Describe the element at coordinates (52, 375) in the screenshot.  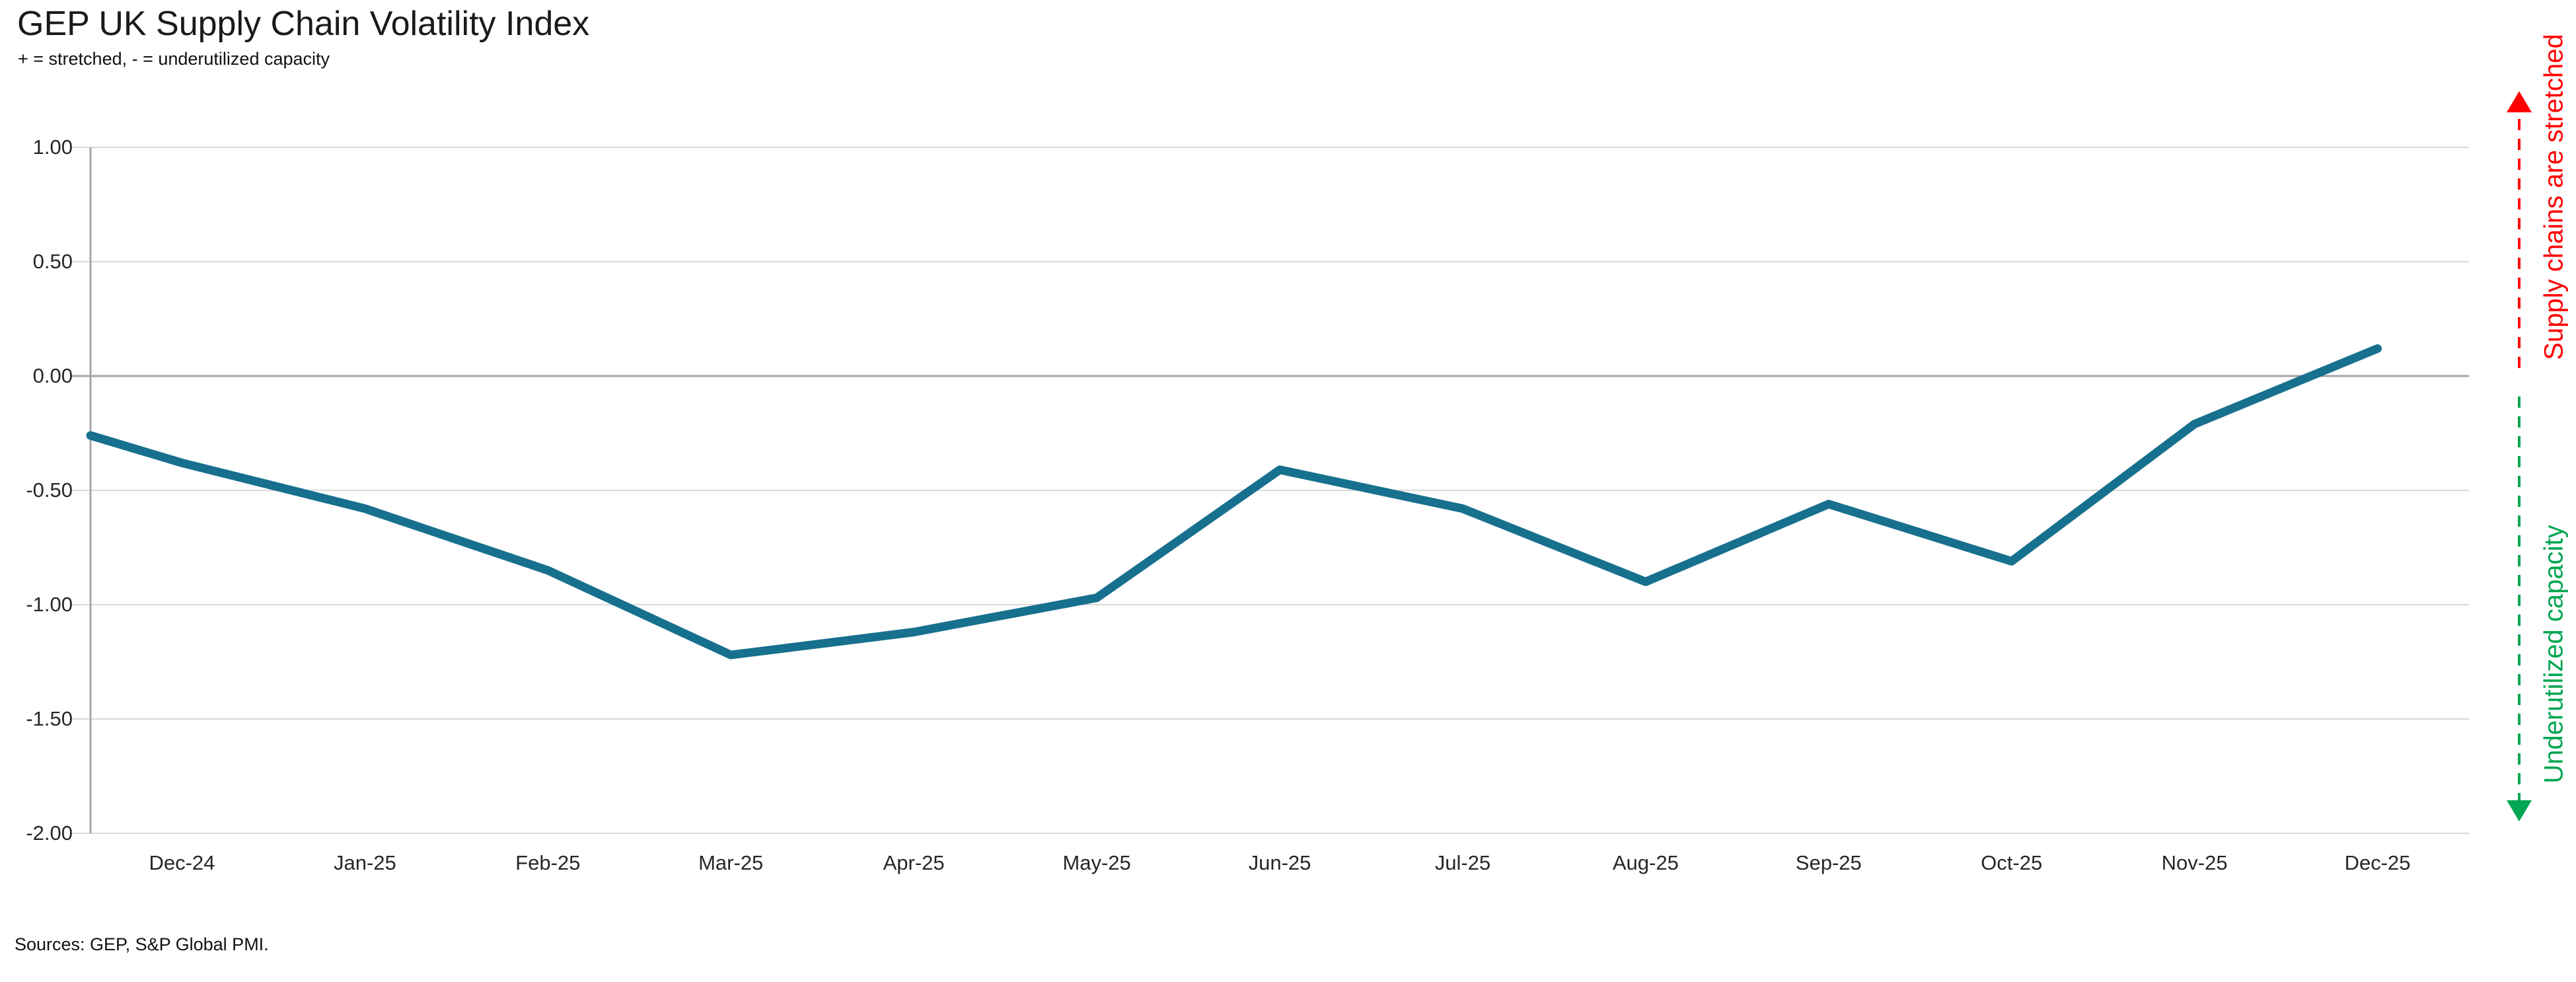
I see `y-tick-label: 0.00` at that location.